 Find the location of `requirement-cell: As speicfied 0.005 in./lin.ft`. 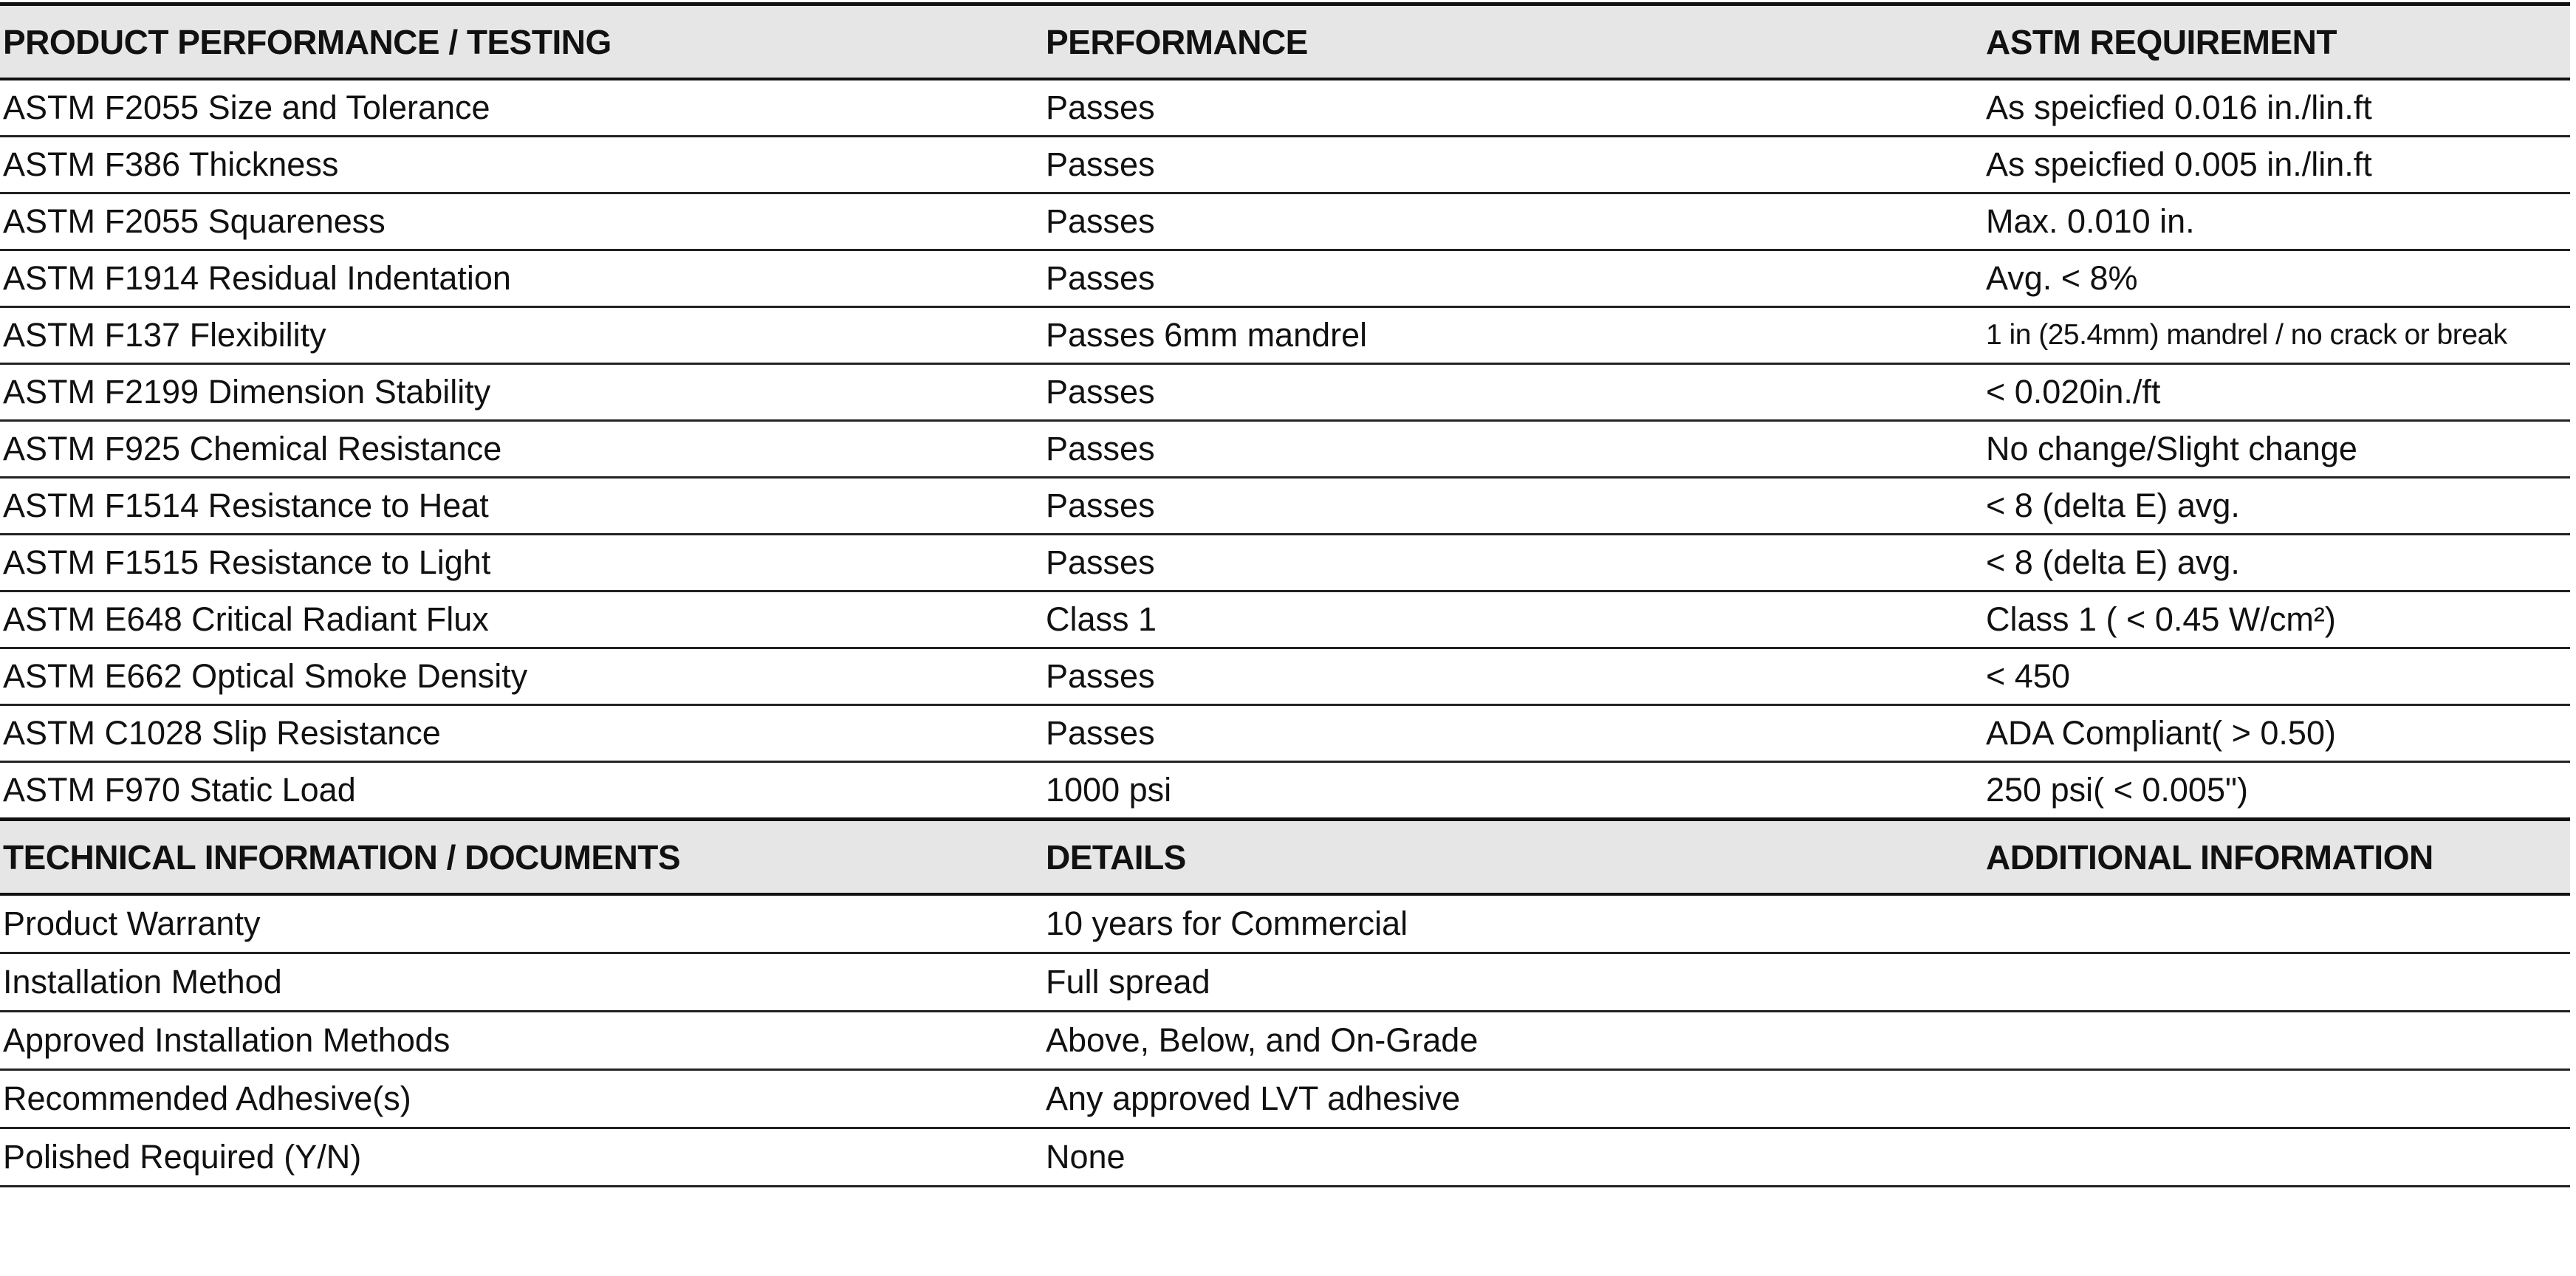

requirement-cell: As speicfied 0.005 in./lin.ft is located at coordinates (2276, 165).